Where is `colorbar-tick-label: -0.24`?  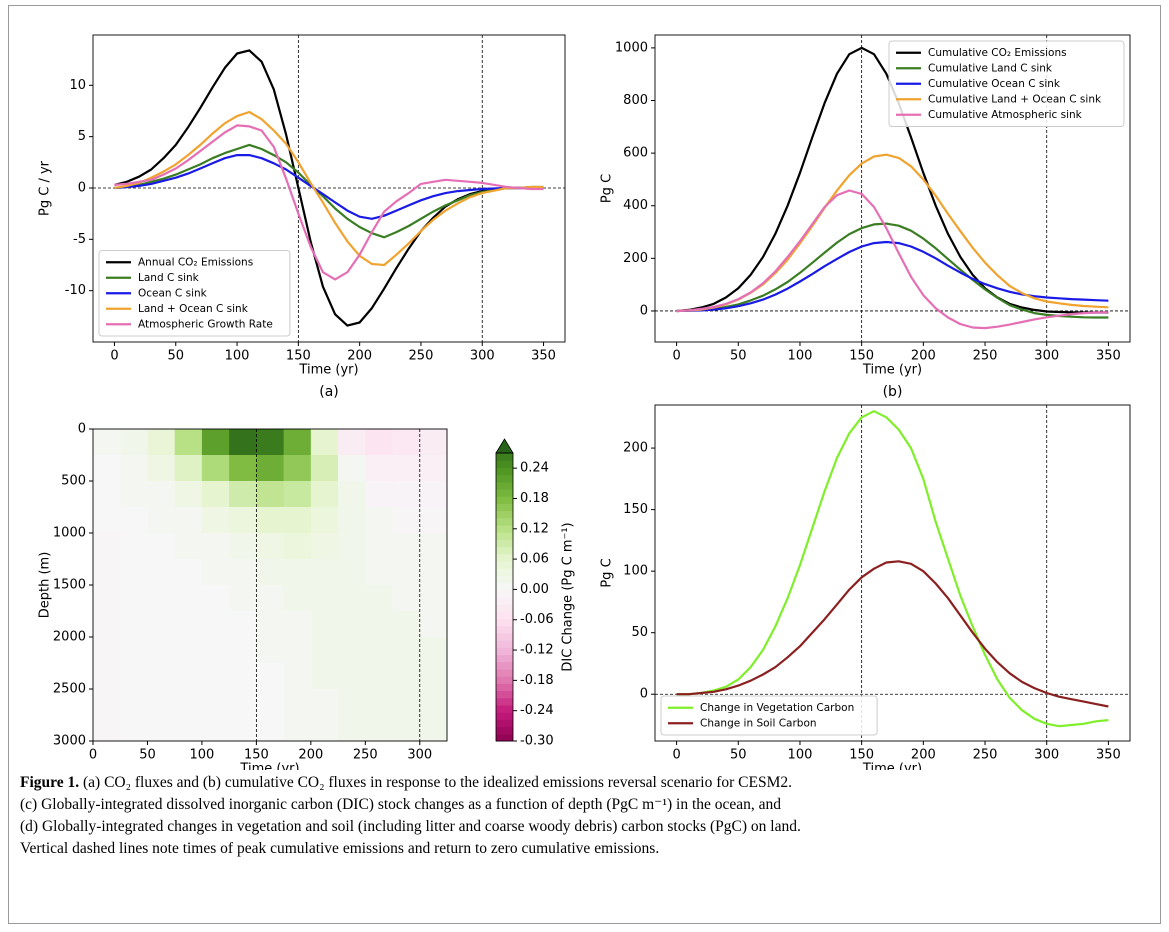 colorbar-tick-label: -0.24 is located at coordinates (537, 710).